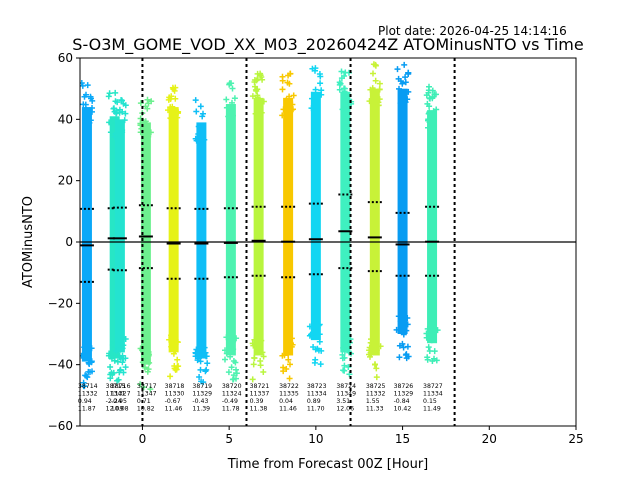  What do you see at coordinates (119, 401) in the screenshot?
I see `orbit-stat-label: -0.95` at bounding box center [119, 401].